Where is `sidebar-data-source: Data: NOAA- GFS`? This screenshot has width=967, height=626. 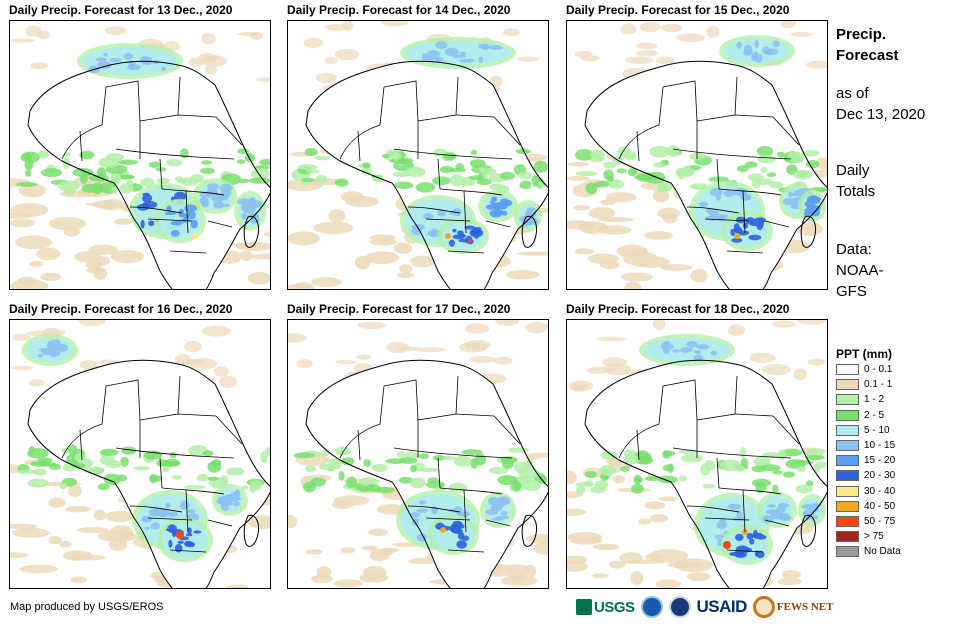
sidebar-data-source: Data: NOAA- GFS is located at coordinates (860, 270).